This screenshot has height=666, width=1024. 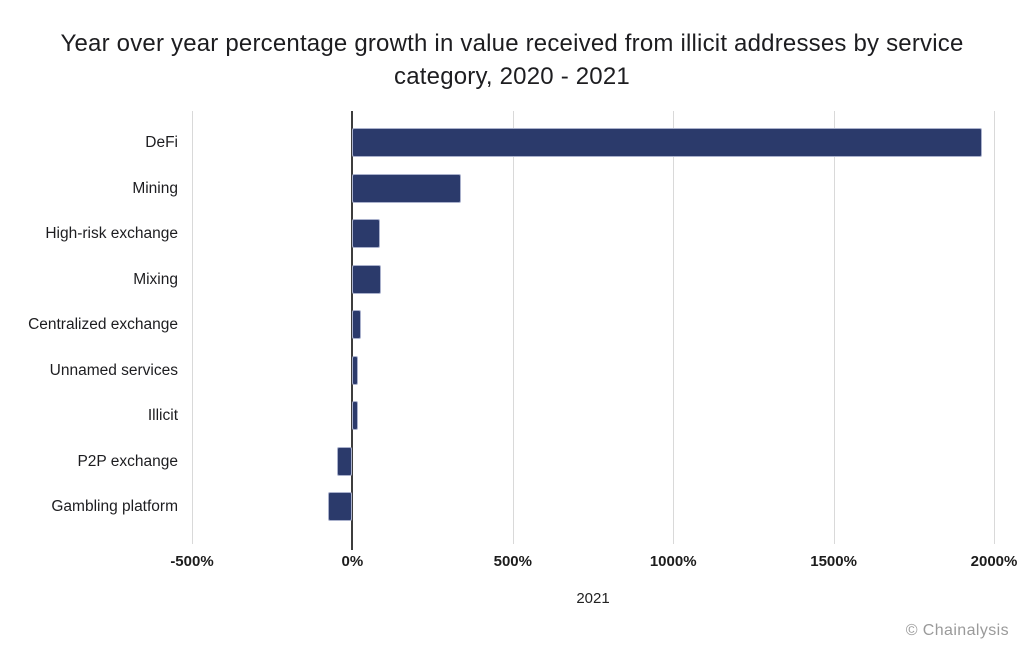 I want to click on category-label: Mining, so click(x=155, y=188).